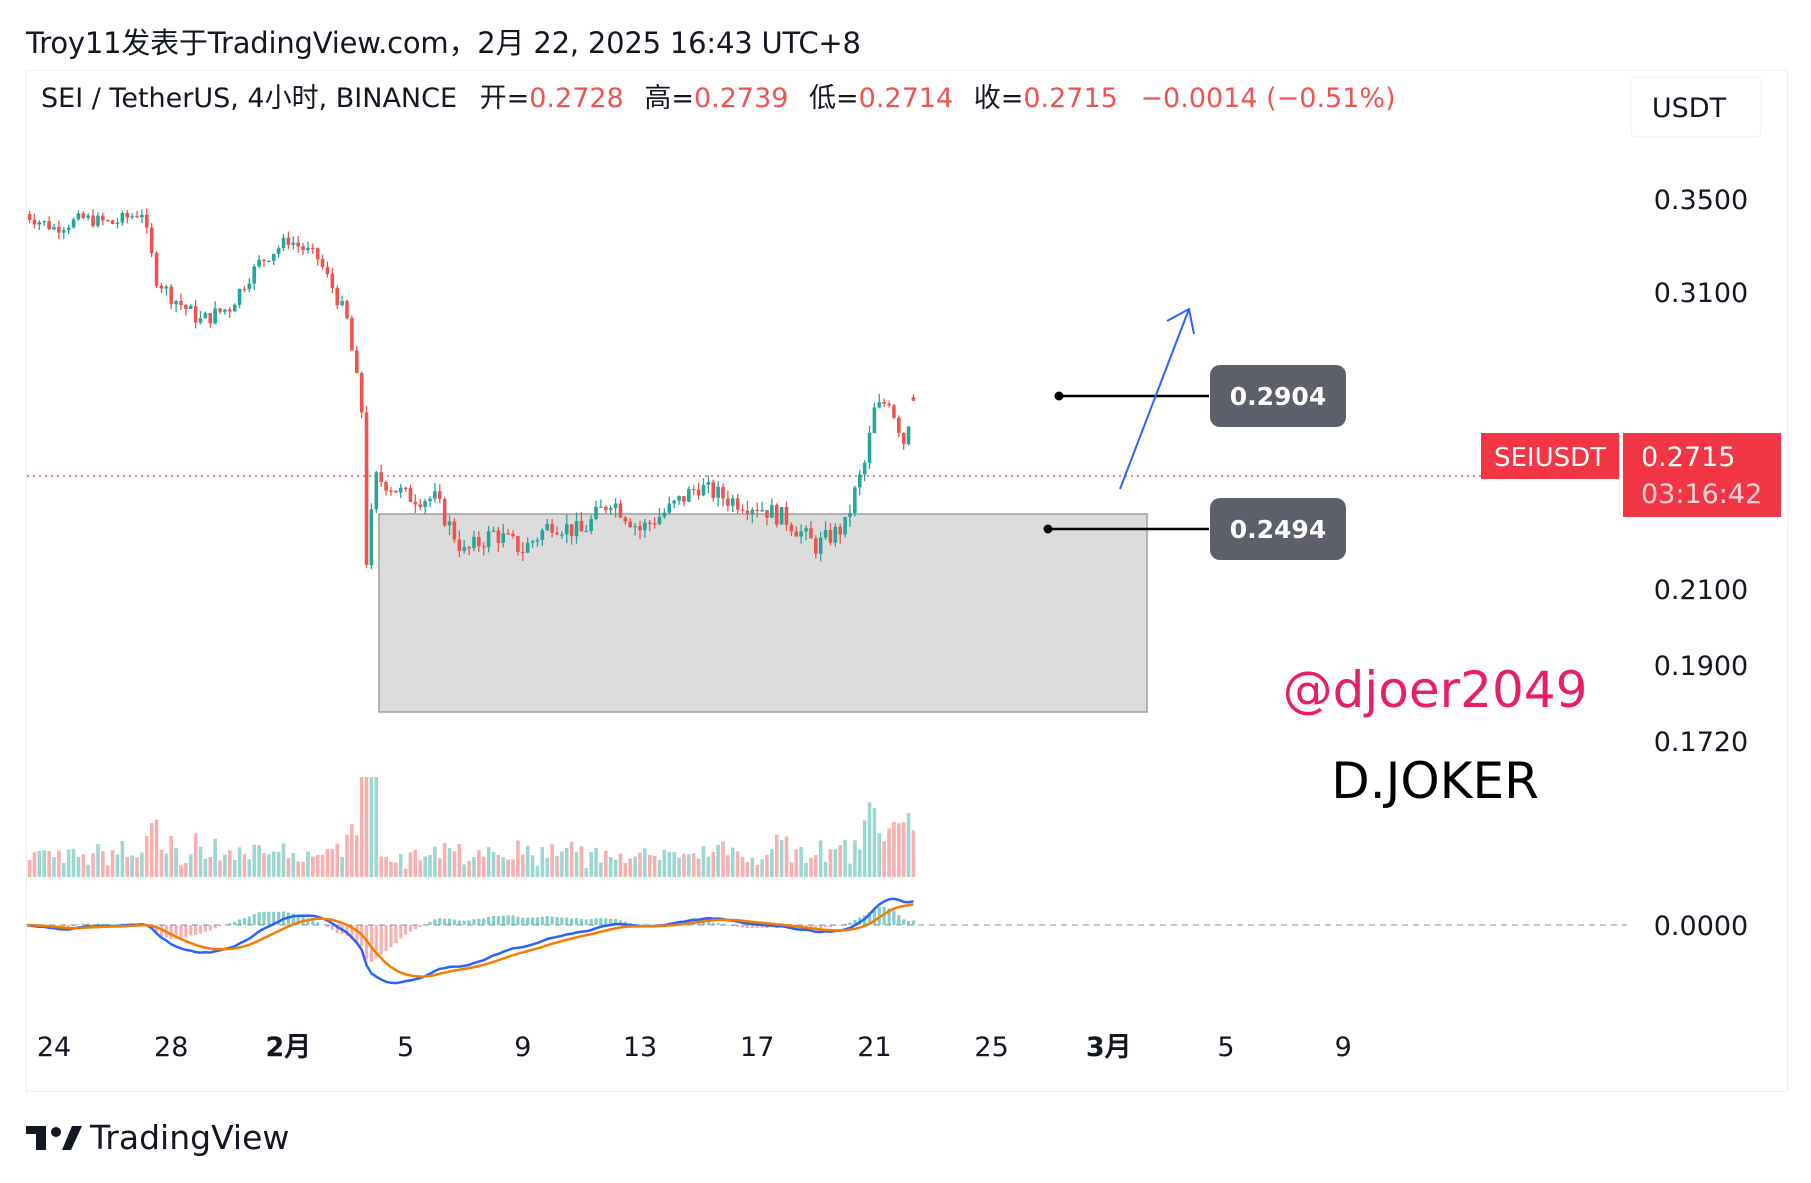 This screenshot has height=1183, width=1811. What do you see at coordinates (1157, 398) in the screenshot?
I see `projection-arrow` at bounding box center [1157, 398].